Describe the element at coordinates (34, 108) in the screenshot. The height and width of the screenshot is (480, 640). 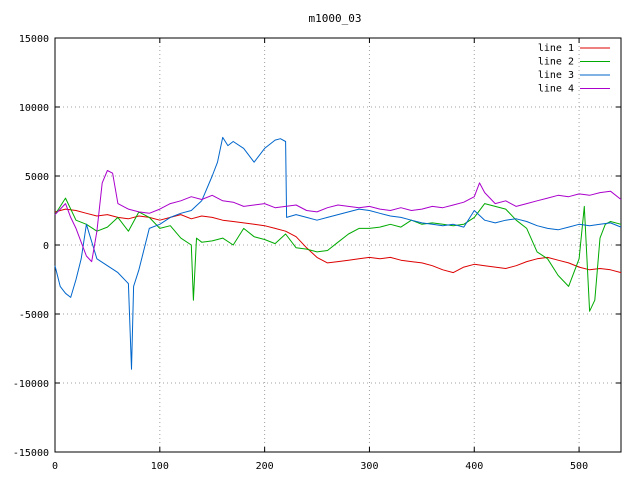
I see `y-tick-label: 10000` at that location.